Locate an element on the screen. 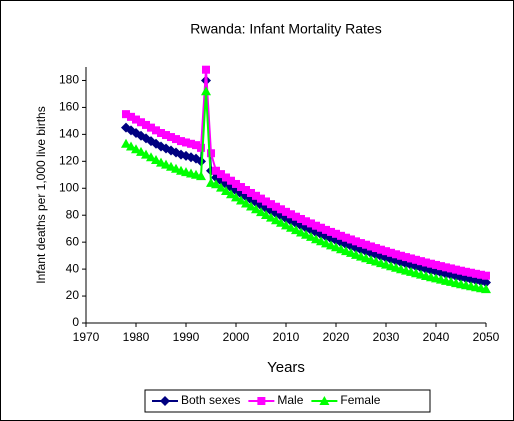 The height and width of the screenshot is (421, 514). y-tick-label: 140 is located at coordinates (69, 134).